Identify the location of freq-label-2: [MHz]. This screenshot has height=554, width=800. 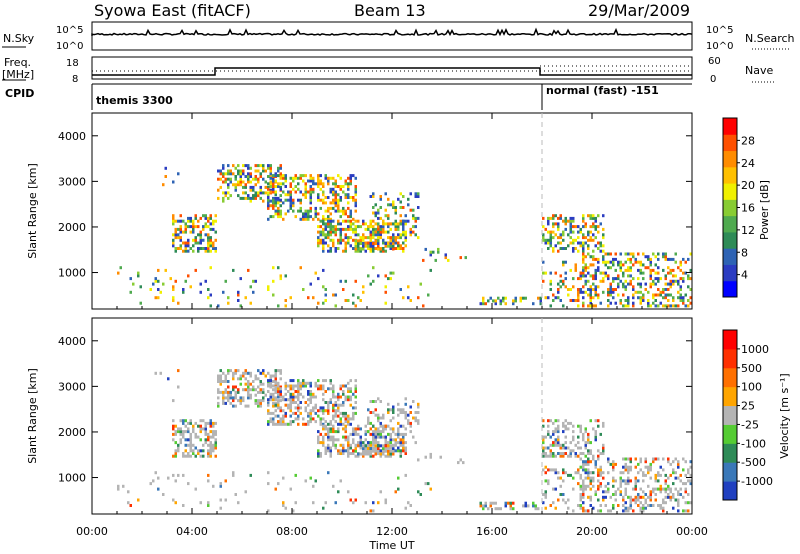
(18, 74).